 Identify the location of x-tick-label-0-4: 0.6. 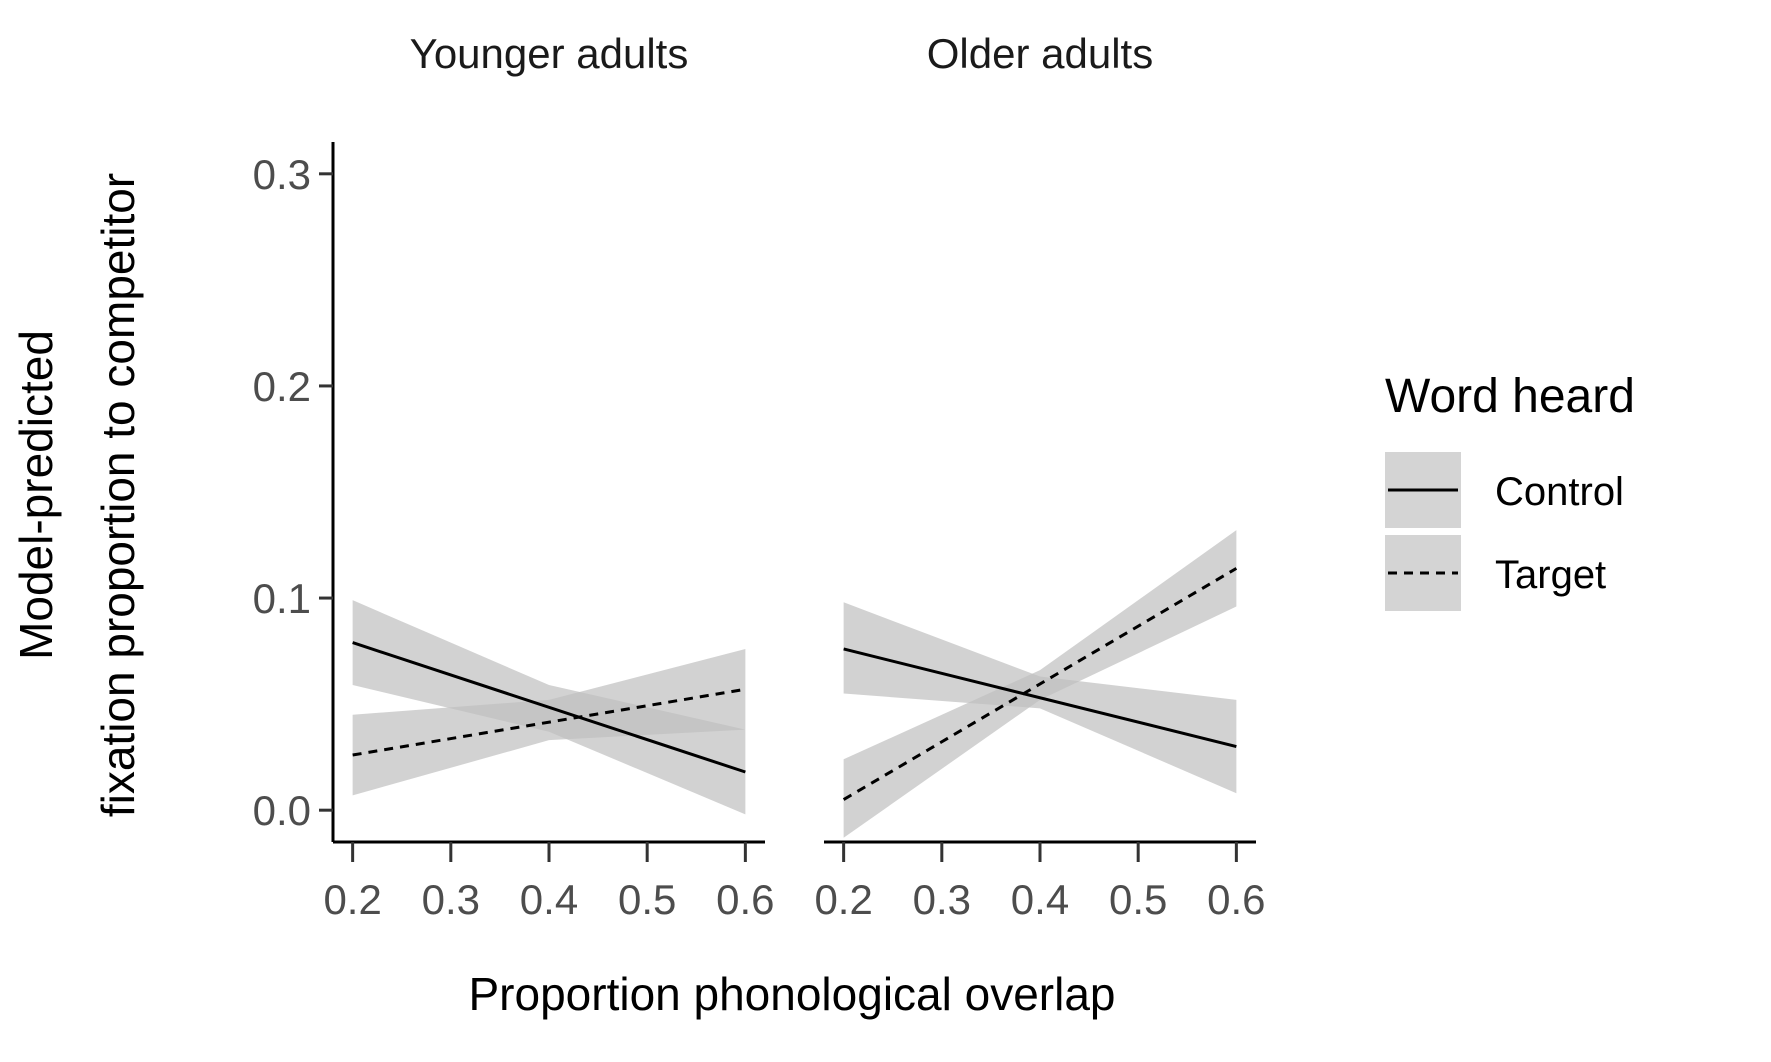
(745, 899).